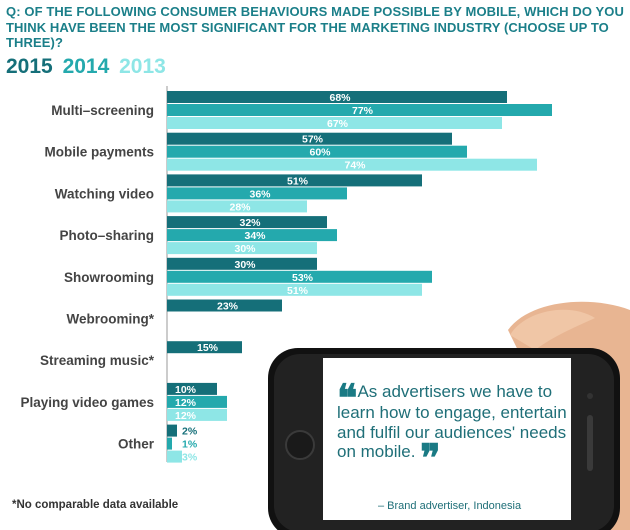 The height and width of the screenshot is (530, 630). I want to click on data-label: 15%, so click(208, 348).